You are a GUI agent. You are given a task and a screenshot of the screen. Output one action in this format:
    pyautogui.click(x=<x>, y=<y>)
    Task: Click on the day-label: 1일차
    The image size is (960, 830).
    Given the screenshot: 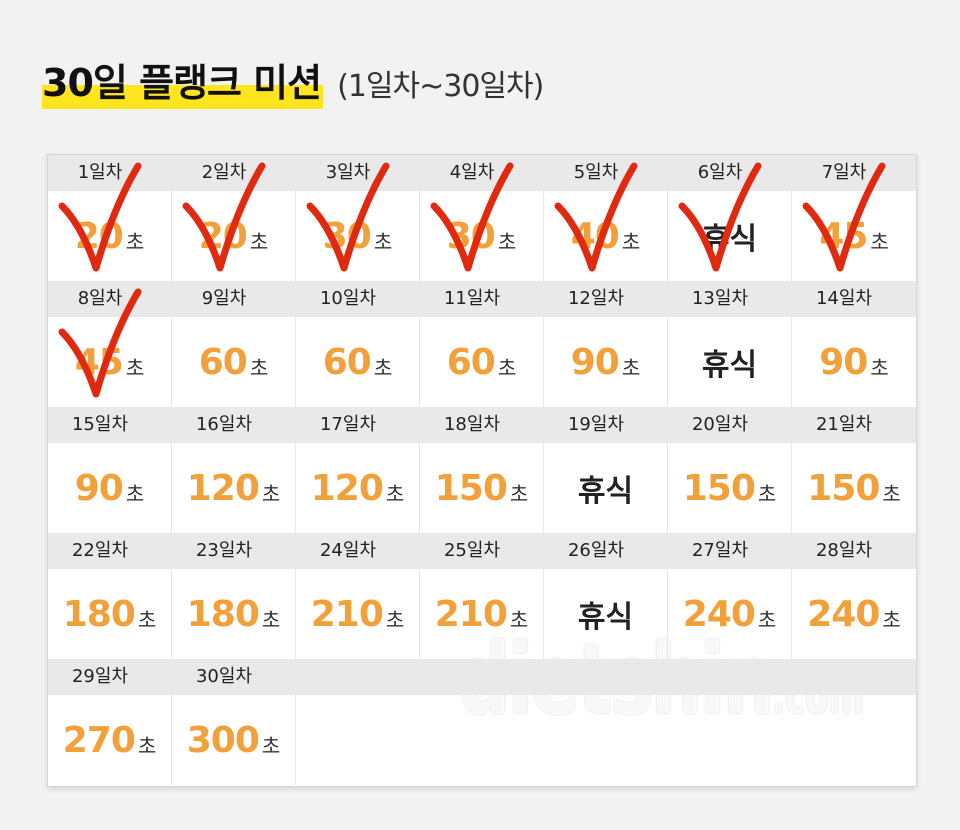 What is the action you would take?
    pyautogui.click(x=110, y=173)
    